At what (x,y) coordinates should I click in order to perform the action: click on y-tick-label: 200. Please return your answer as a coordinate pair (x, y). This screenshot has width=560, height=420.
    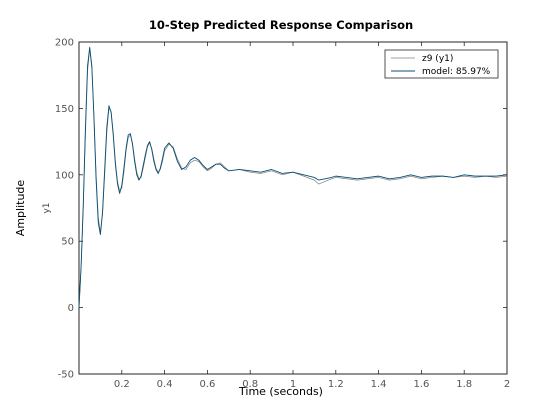
    Looking at the image, I should click on (64, 43).